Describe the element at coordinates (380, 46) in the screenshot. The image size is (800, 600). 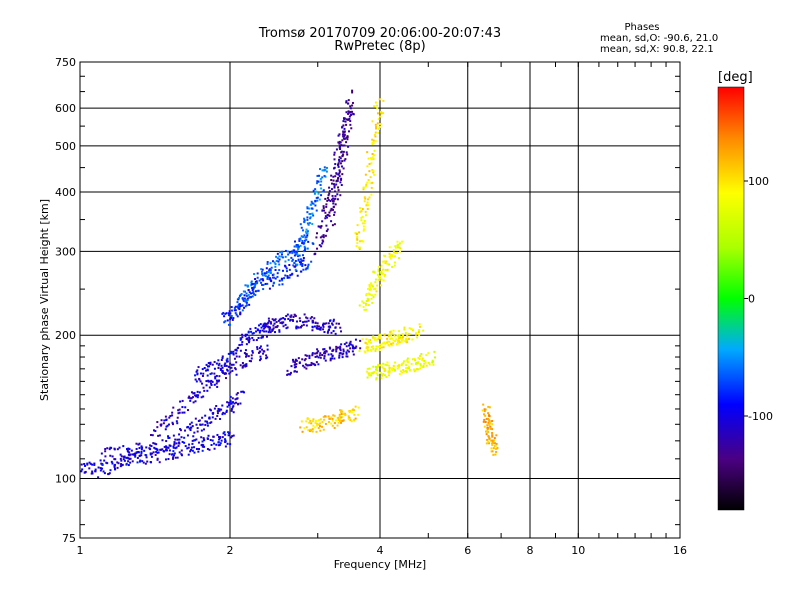
I see `chart-subtitle: RwPretec (8p)` at that location.